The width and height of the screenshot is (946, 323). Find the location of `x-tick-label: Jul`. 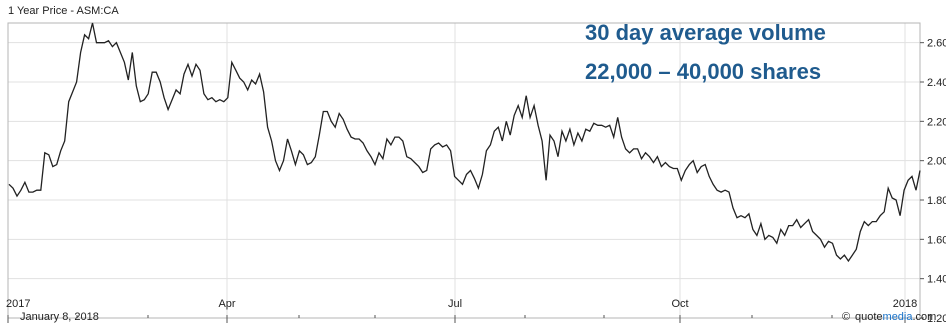

x-tick-label: Jul is located at coordinates (455, 304).